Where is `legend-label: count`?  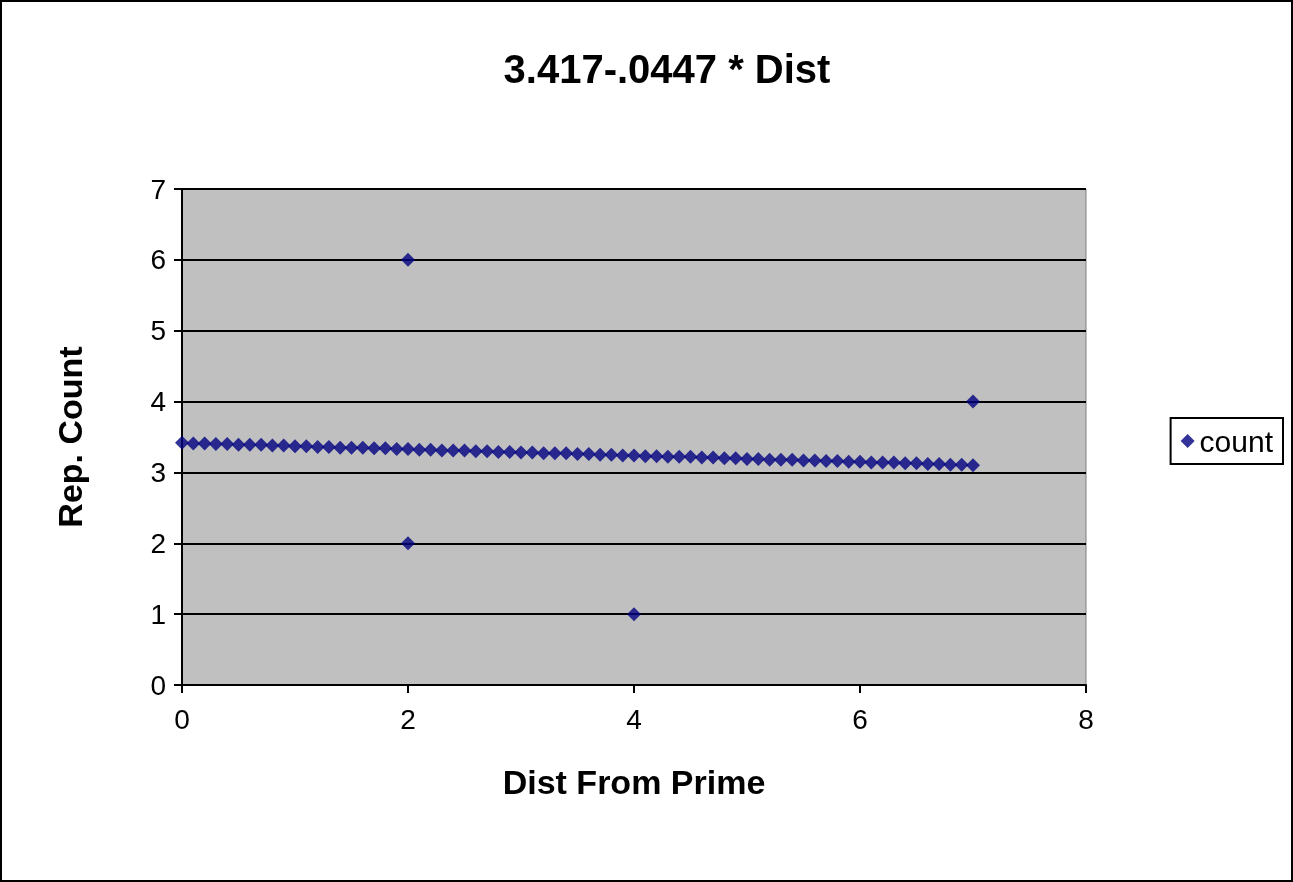 legend-label: count is located at coordinates (1236, 441).